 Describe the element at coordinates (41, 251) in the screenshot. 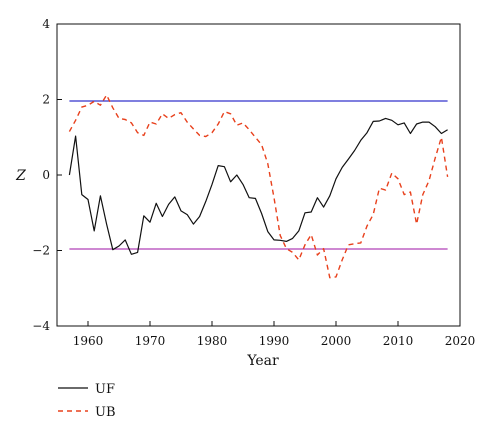

I see `y-tick-label: −2` at that location.